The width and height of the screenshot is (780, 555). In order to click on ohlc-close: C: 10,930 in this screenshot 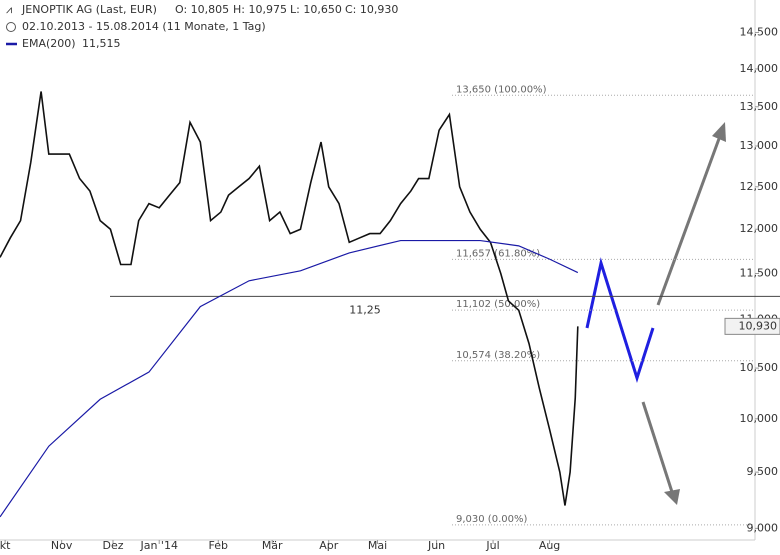, I will do `click(371, 9)`.